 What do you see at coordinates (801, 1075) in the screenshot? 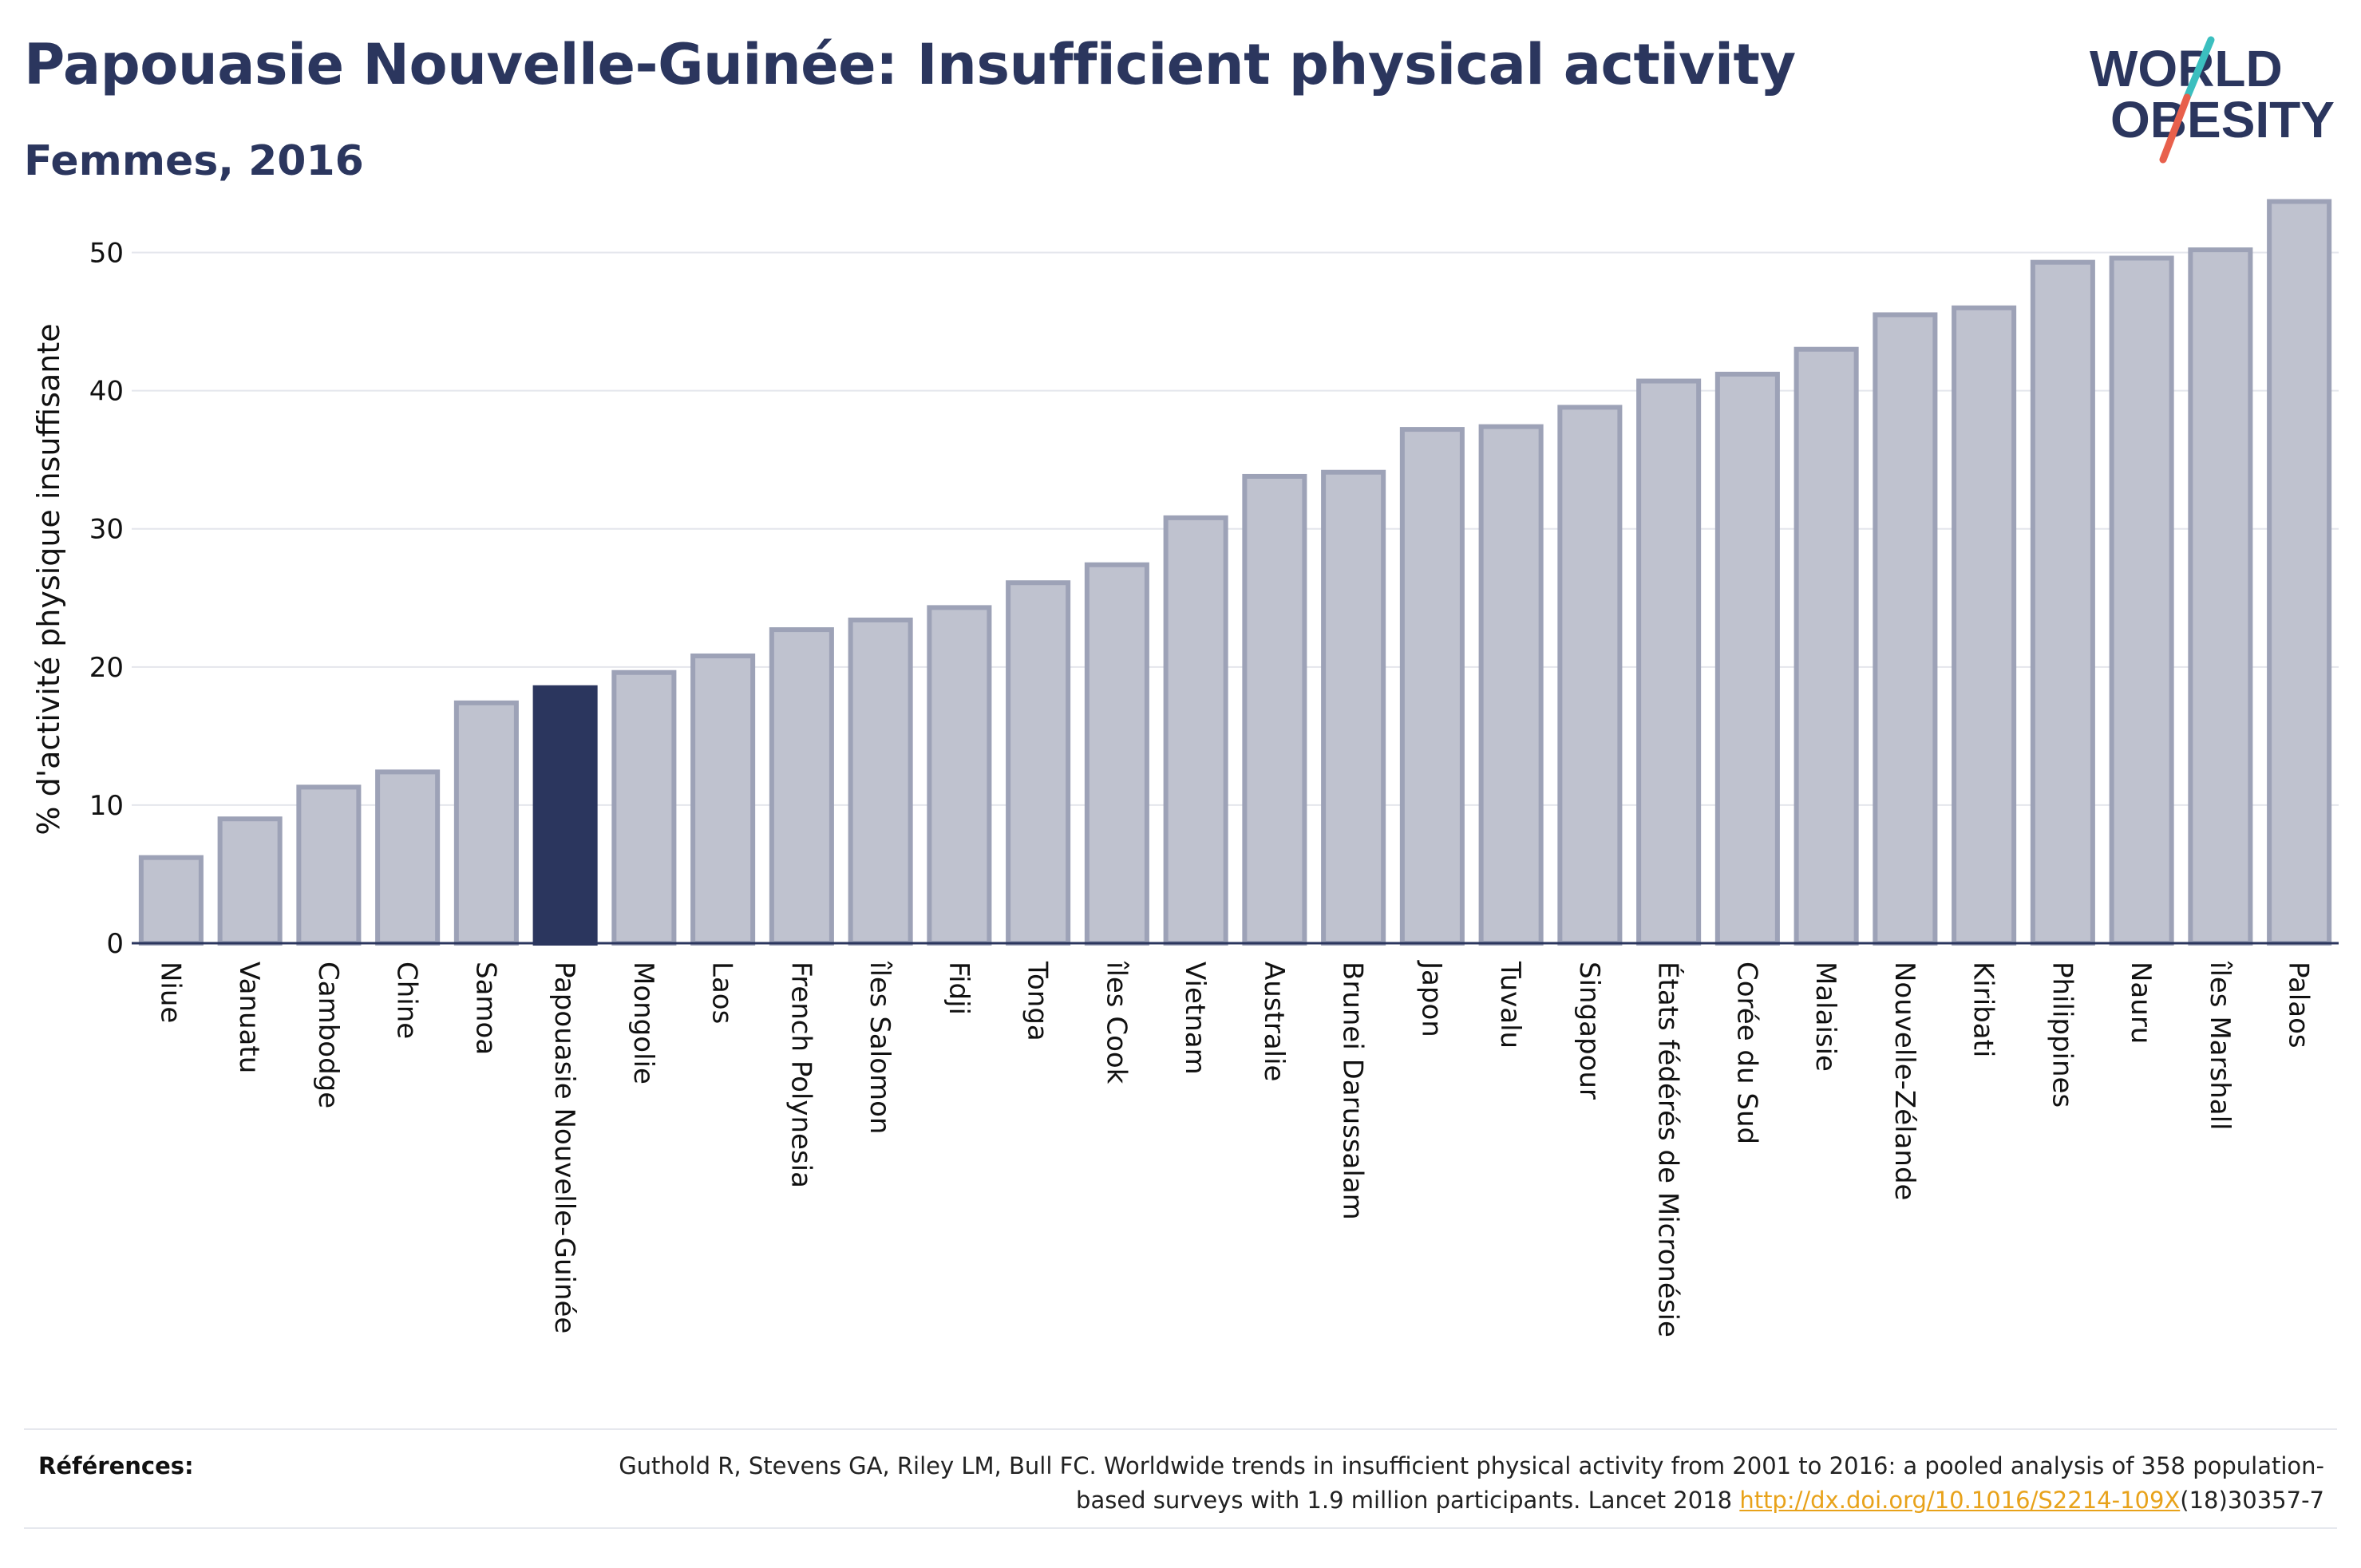
I see `x-tick-label: French Polynesia` at bounding box center [801, 1075].